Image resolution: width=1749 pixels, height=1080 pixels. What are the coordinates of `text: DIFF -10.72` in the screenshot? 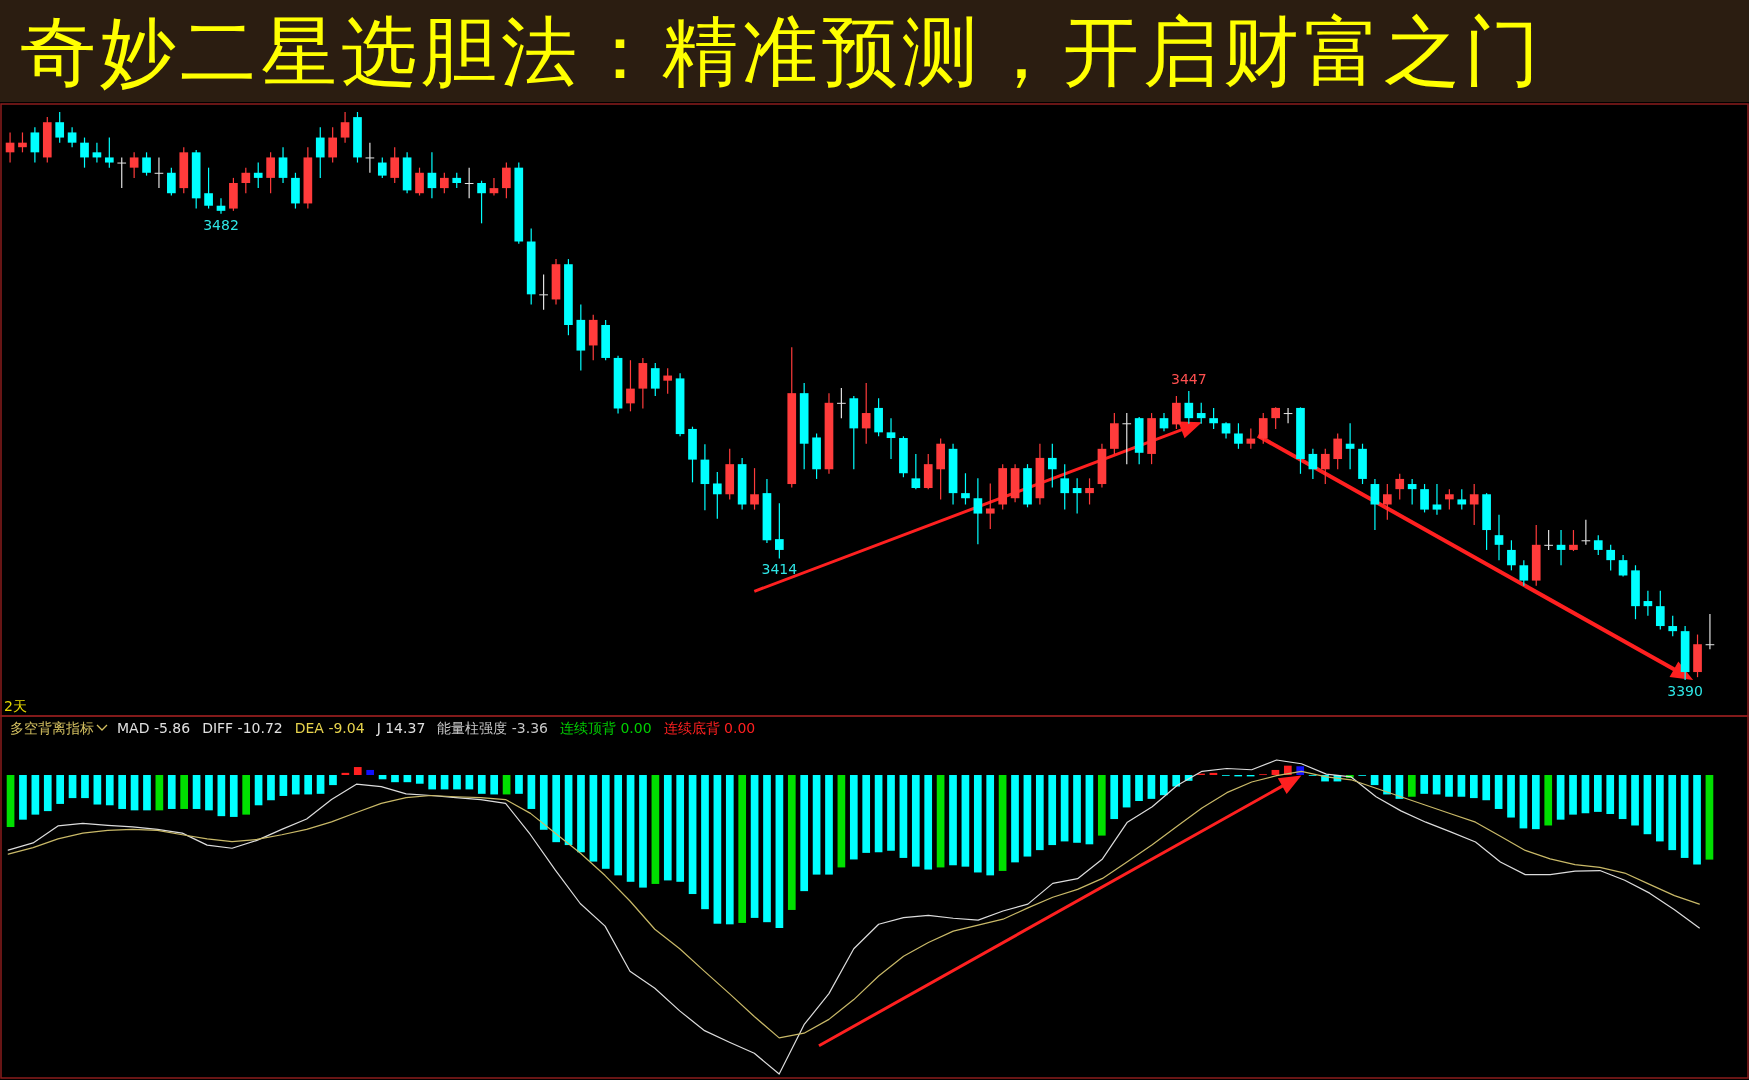 It's located at (242, 728).